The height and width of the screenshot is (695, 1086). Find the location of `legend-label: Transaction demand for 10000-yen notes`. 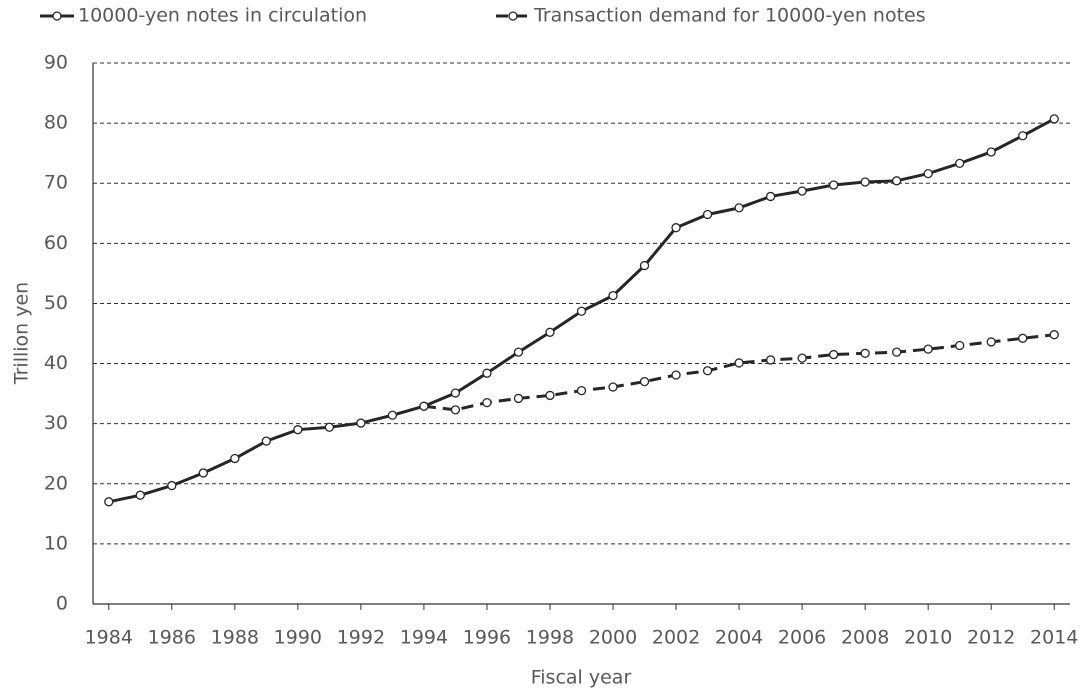

legend-label: Transaction demand for 10000-yen notes is located at coordinates (729, 16).